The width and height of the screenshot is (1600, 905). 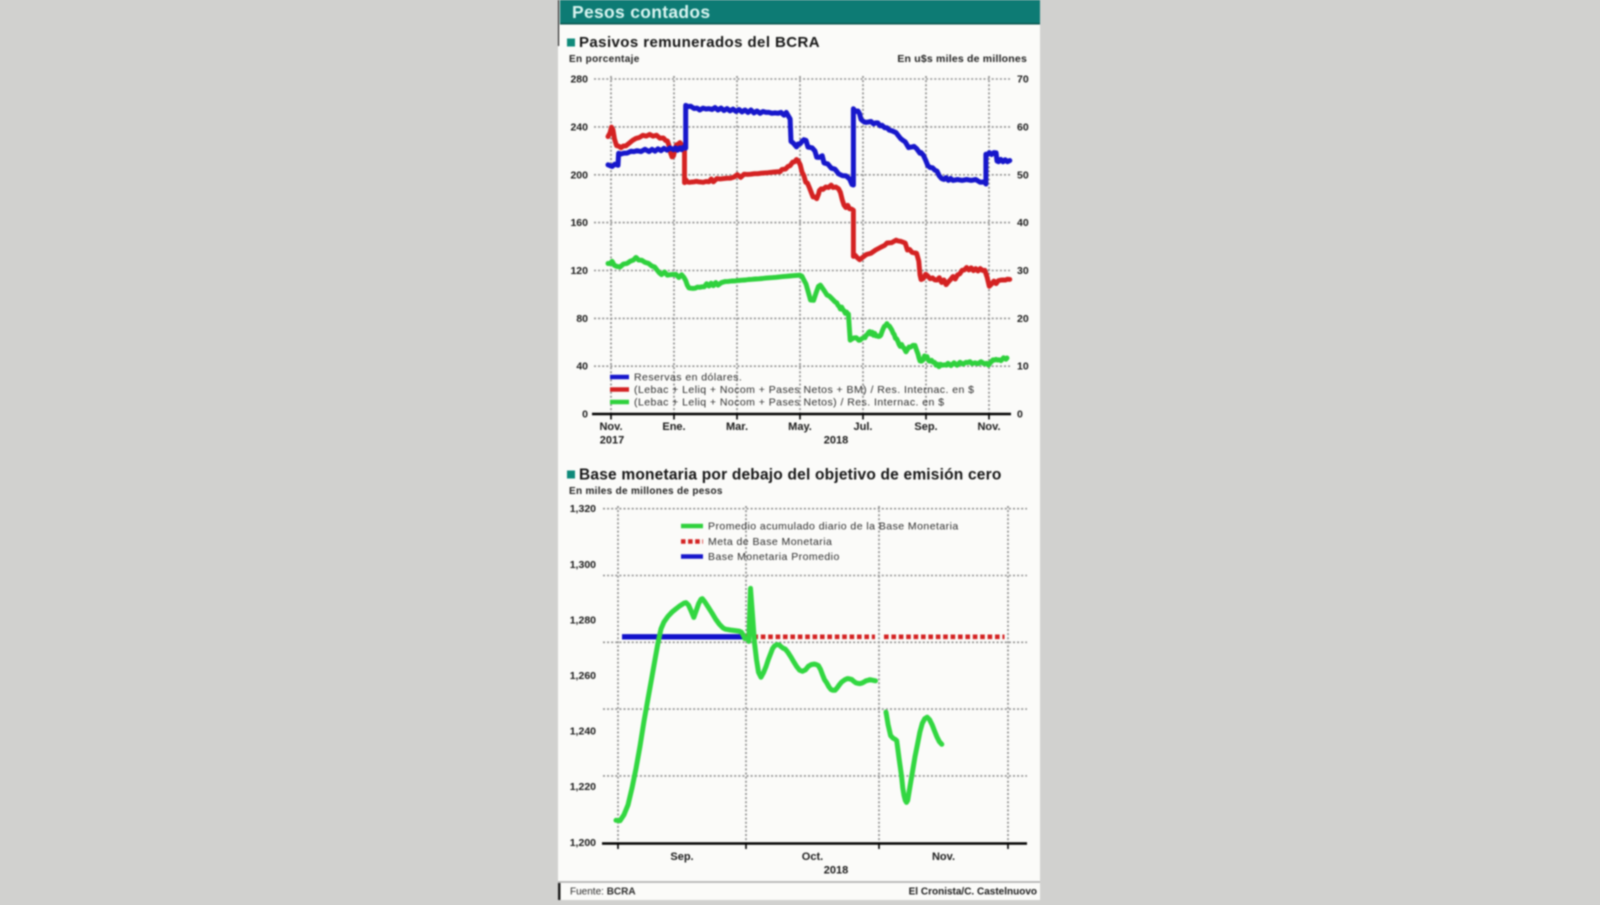 What do you see at coordinates (646, 491) in the screenshot?
I see `svg-text: En miles de millones de pesos` at bounding box center [646, 491].